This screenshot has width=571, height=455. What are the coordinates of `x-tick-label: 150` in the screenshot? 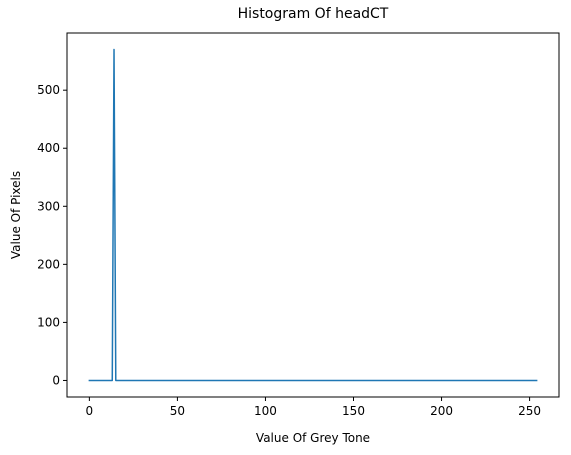 It's located at (353, 411).